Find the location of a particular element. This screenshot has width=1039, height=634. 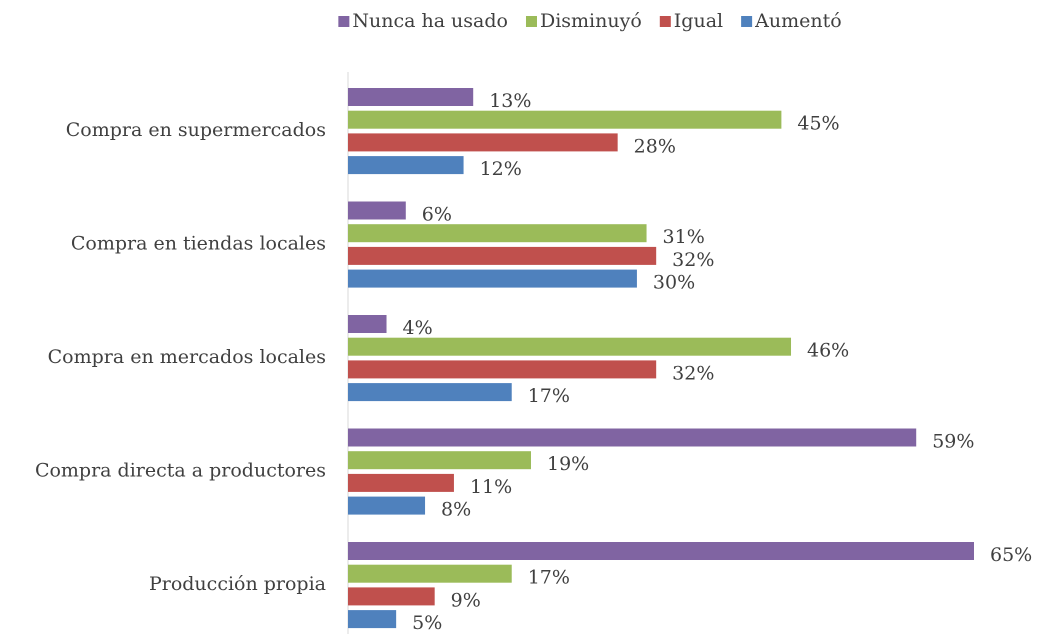

legend-label: Igual is located at coordinates (698, 21).